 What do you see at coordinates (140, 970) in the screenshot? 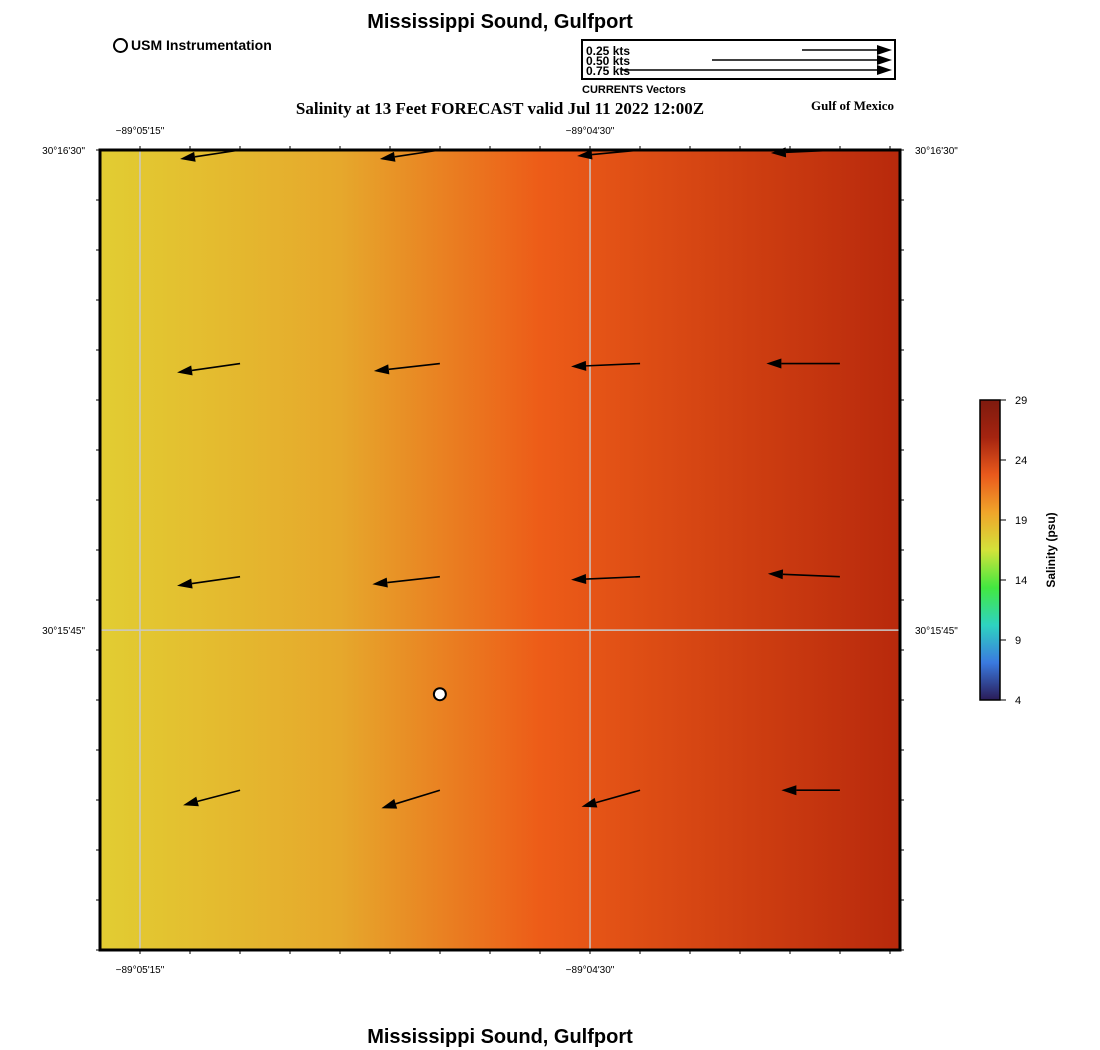
I see `lon-tick-label-bottom: −89°05'15"` at bounding box center [140, 970].